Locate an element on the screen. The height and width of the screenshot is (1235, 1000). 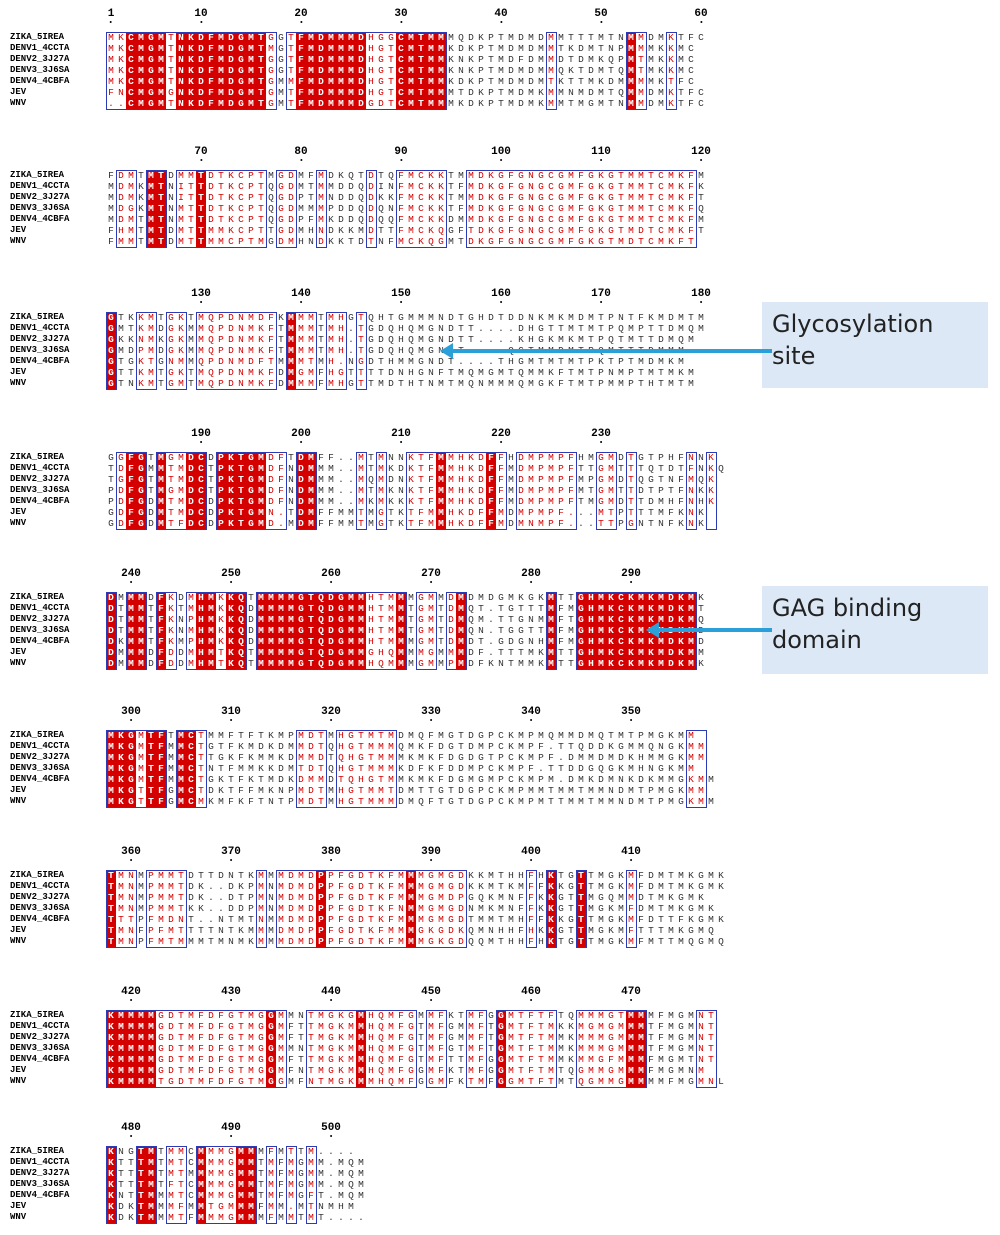
position-tick-label: 150 is located at coordinates (401, 295).